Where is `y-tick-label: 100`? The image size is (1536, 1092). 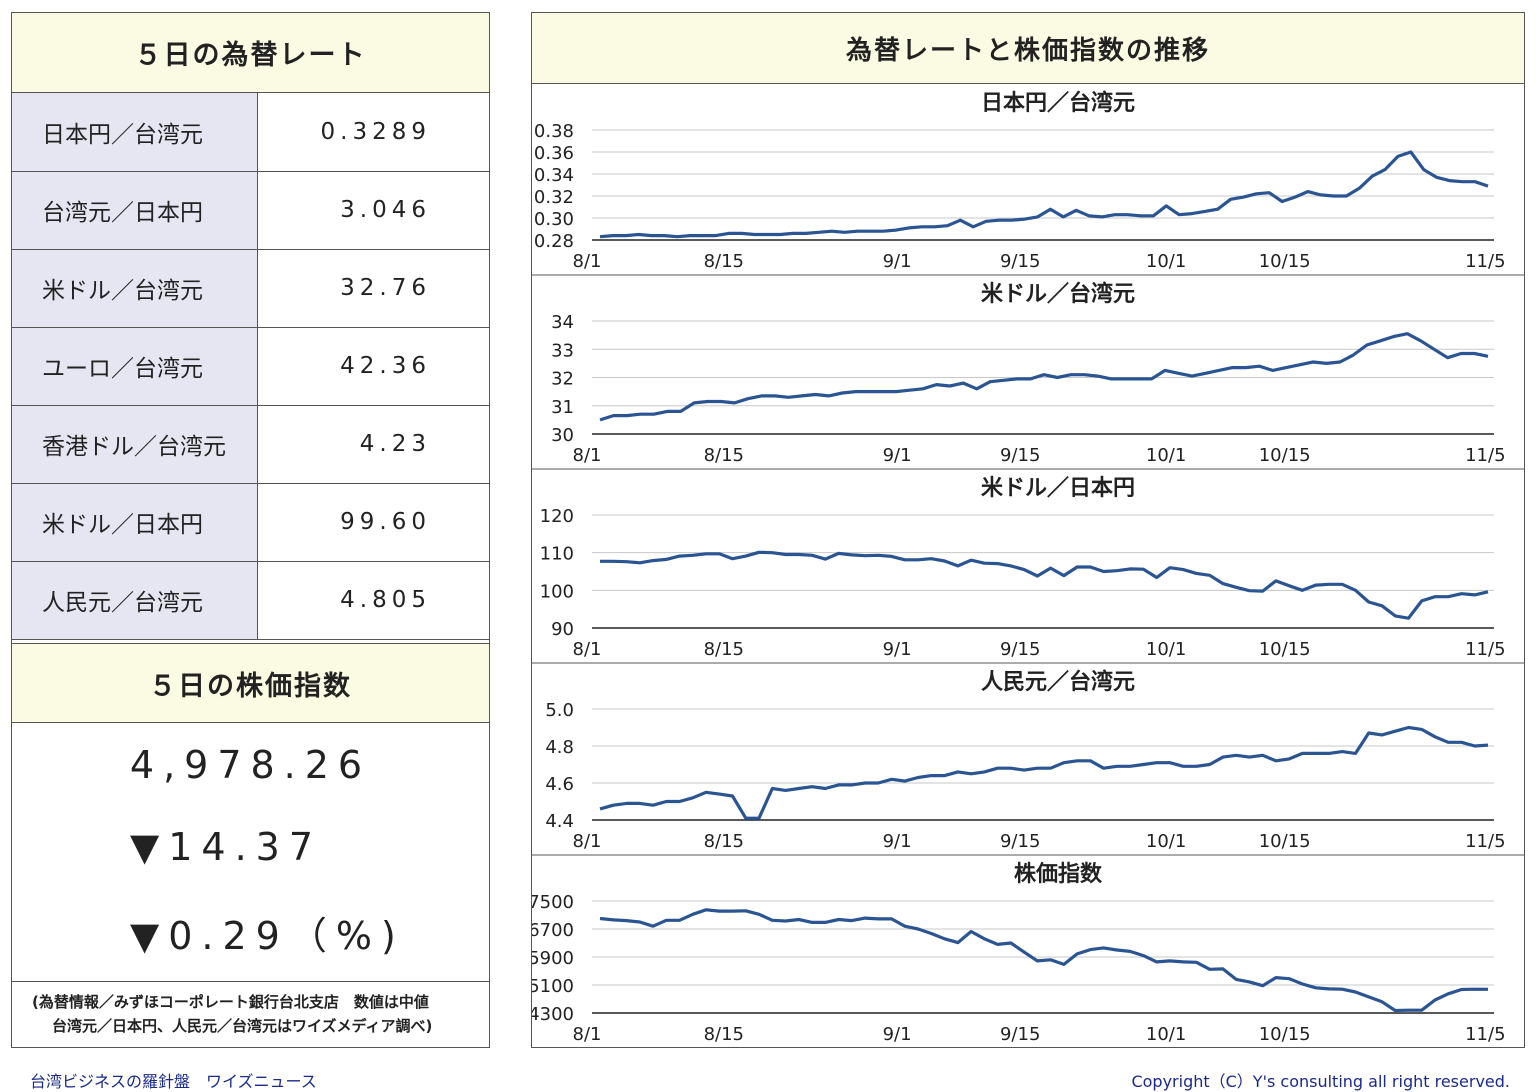
y-tick-label: 100 is located at coordinates (557, 591).